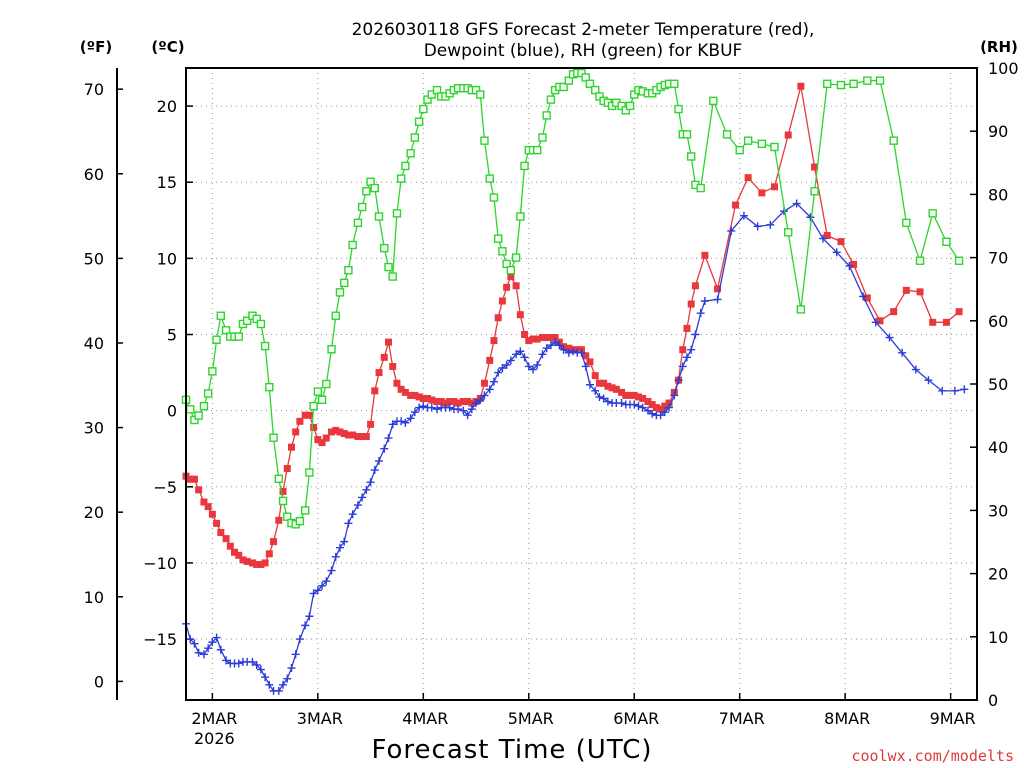 The image size is (1024, 768). What do you see at coordinates (214, 718) in the screenshot?
I see `x-tick-label-2mar: 2MAR` at bounding box center [214, 718].